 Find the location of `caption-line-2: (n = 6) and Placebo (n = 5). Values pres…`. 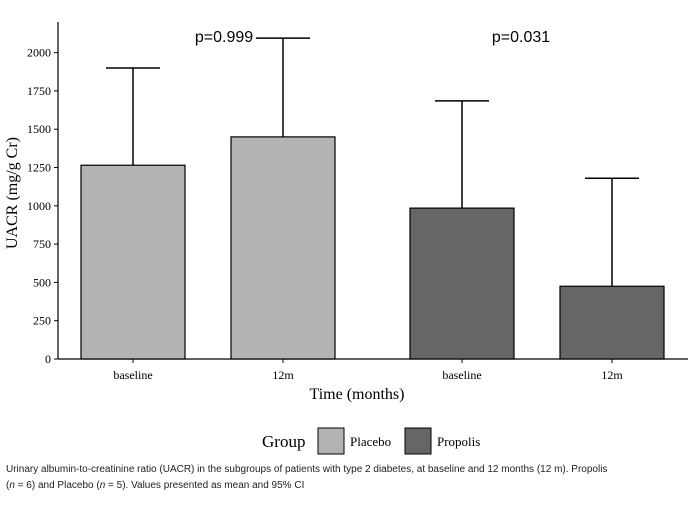

caption-line-2: (n = 6) and Placebo (n = 5). Values pres… is located at coordinates (344, 486).